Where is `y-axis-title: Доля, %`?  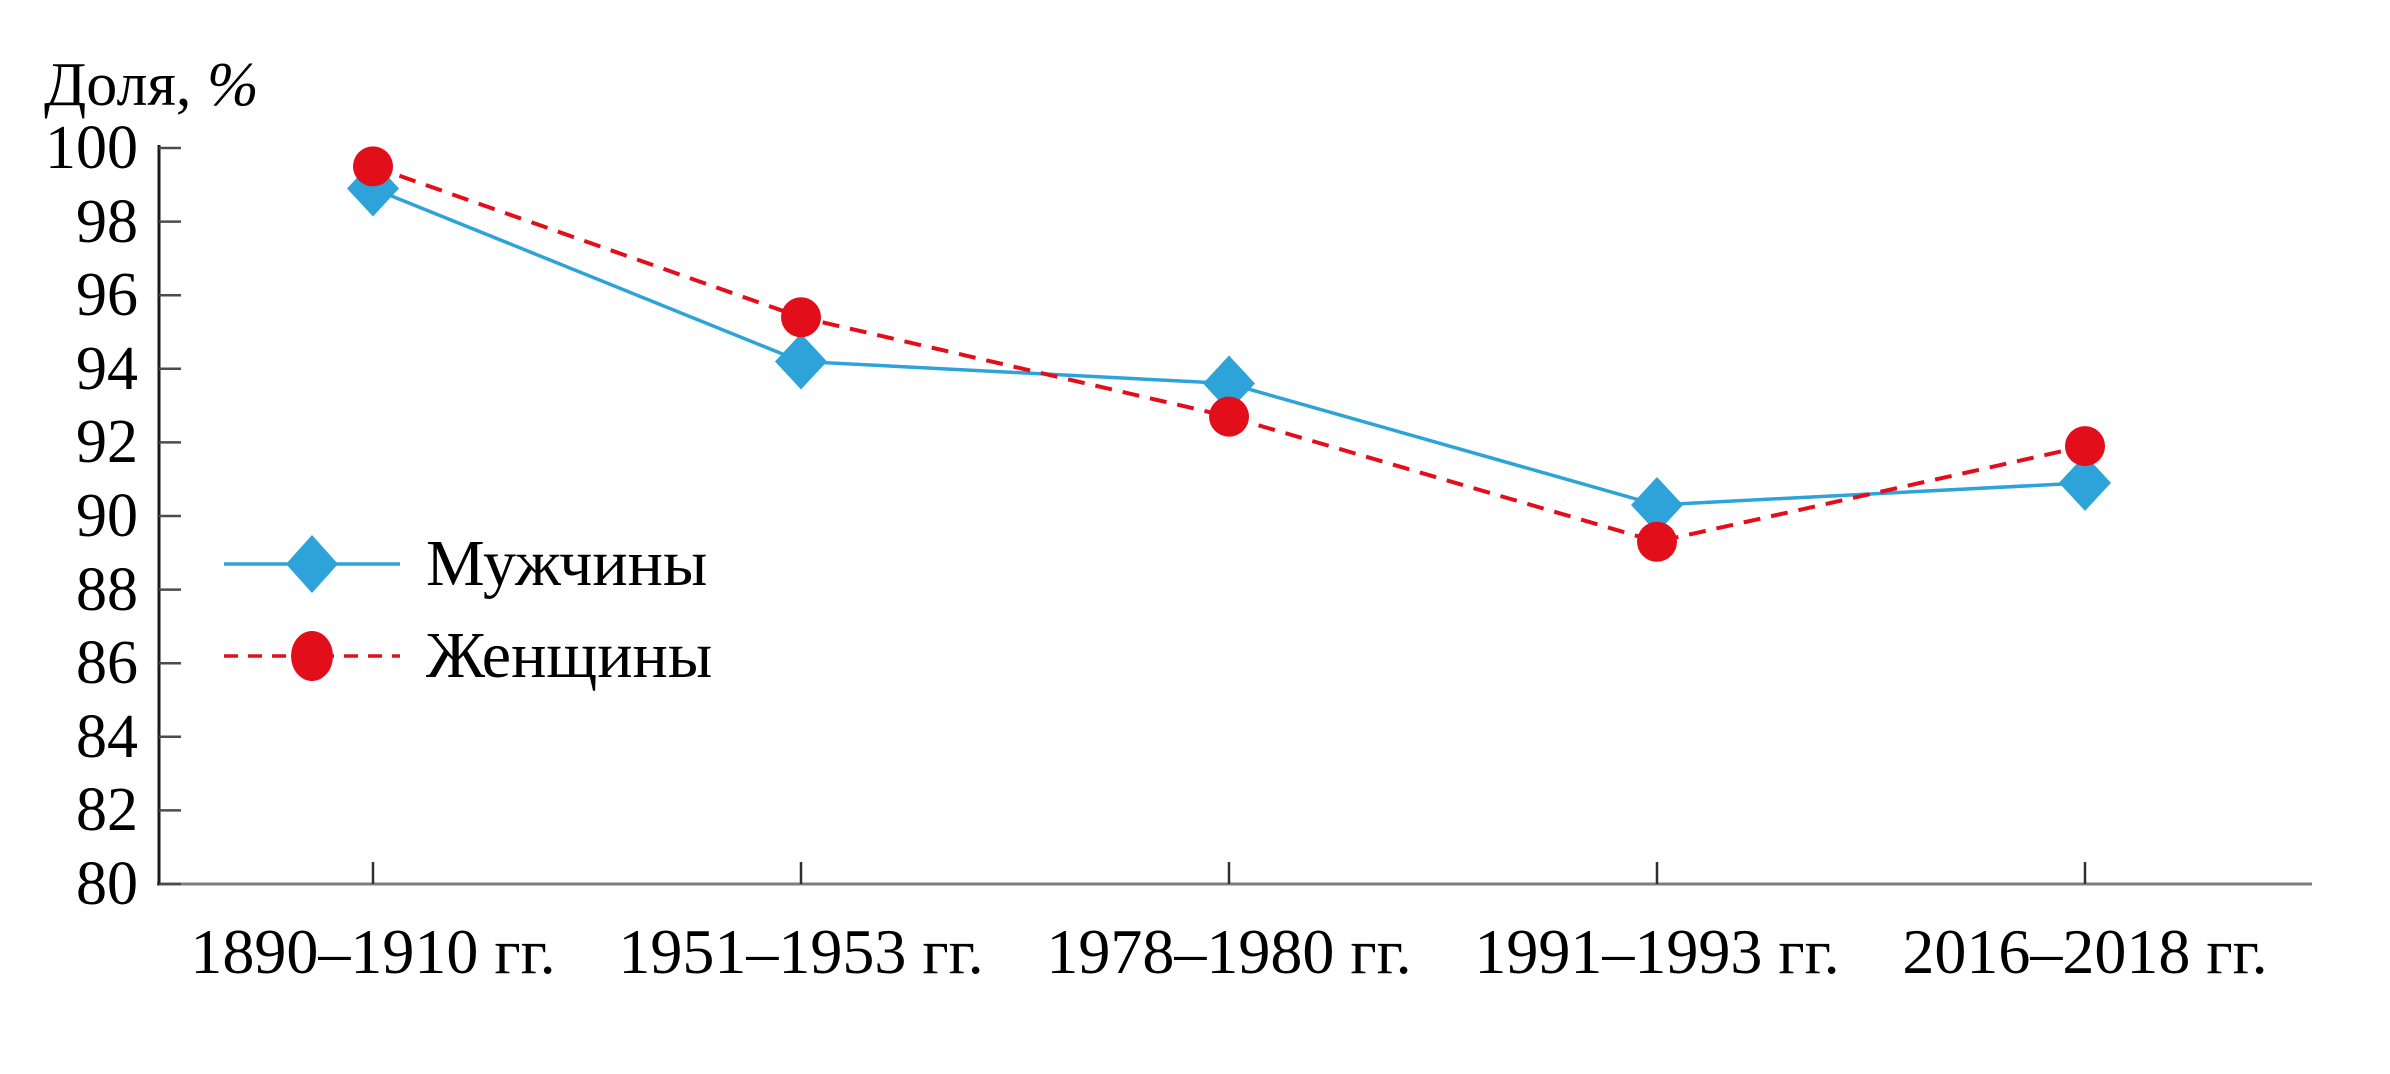 y-axis-title: Доля, % is located at coordinates (151, 85).